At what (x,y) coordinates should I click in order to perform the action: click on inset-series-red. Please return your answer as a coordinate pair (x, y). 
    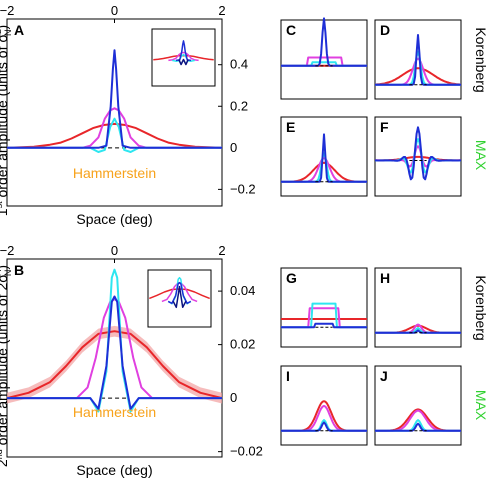
    Looking at the image, I should click on (183, 57).